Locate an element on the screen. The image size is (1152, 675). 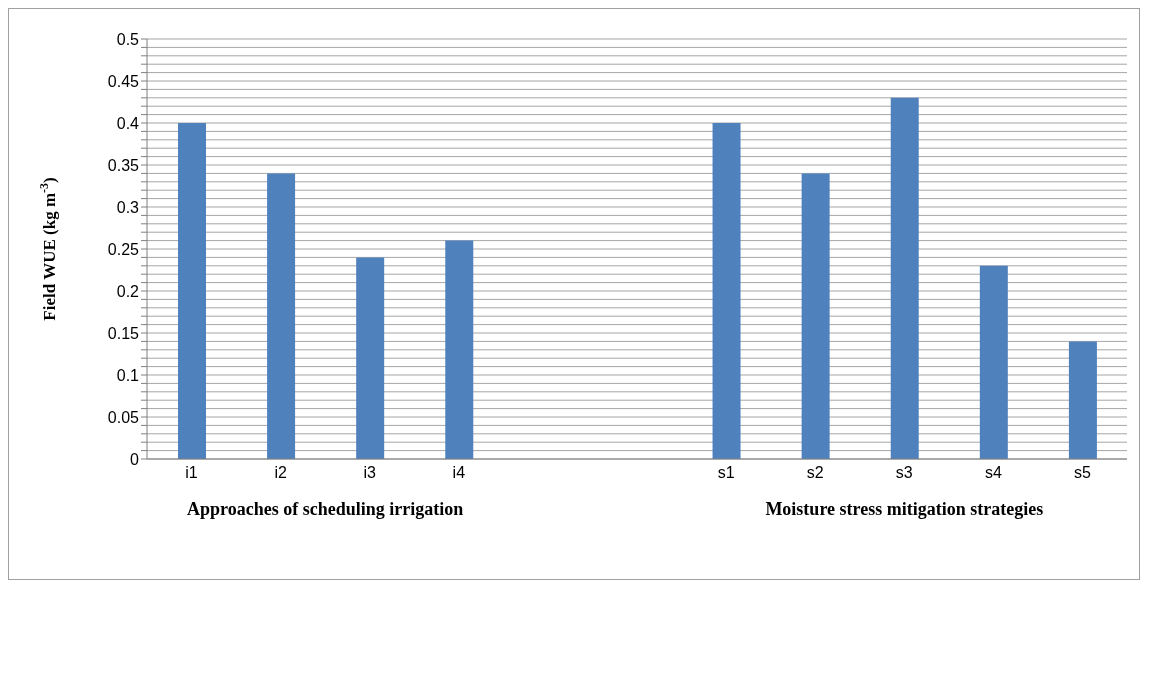
x-tick-label: i1 is located at coordinates (191, 473).